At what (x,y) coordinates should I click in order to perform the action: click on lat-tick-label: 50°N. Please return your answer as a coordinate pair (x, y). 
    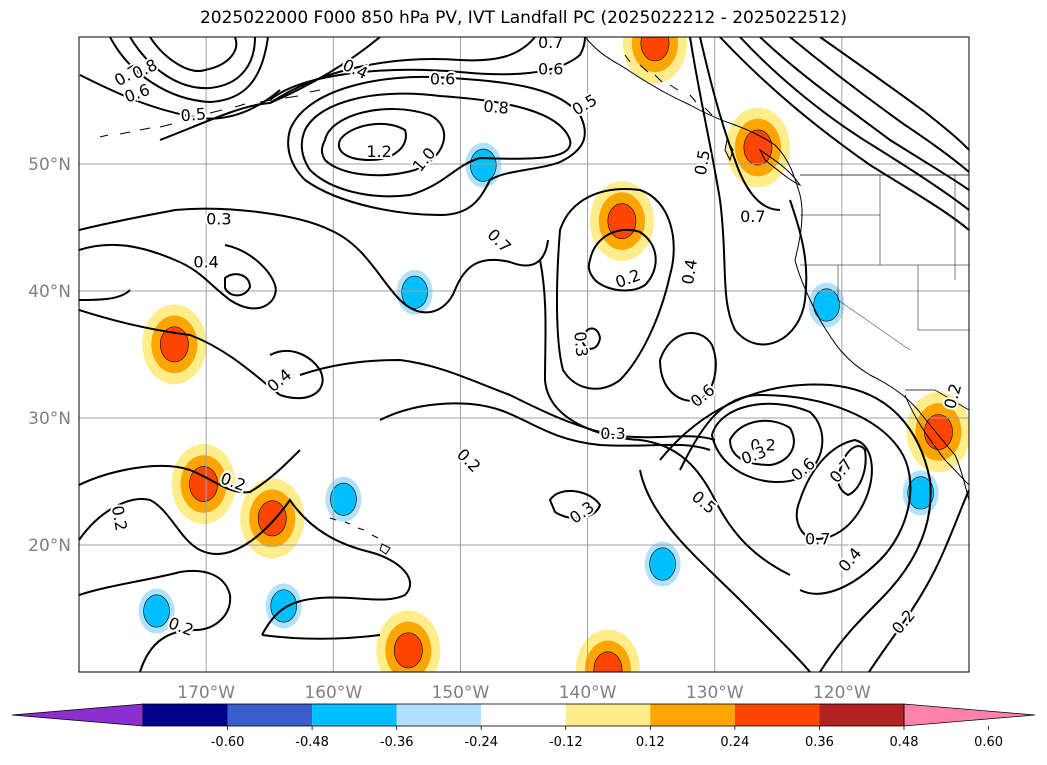
    Looking at the image, I should click on (49, 165).